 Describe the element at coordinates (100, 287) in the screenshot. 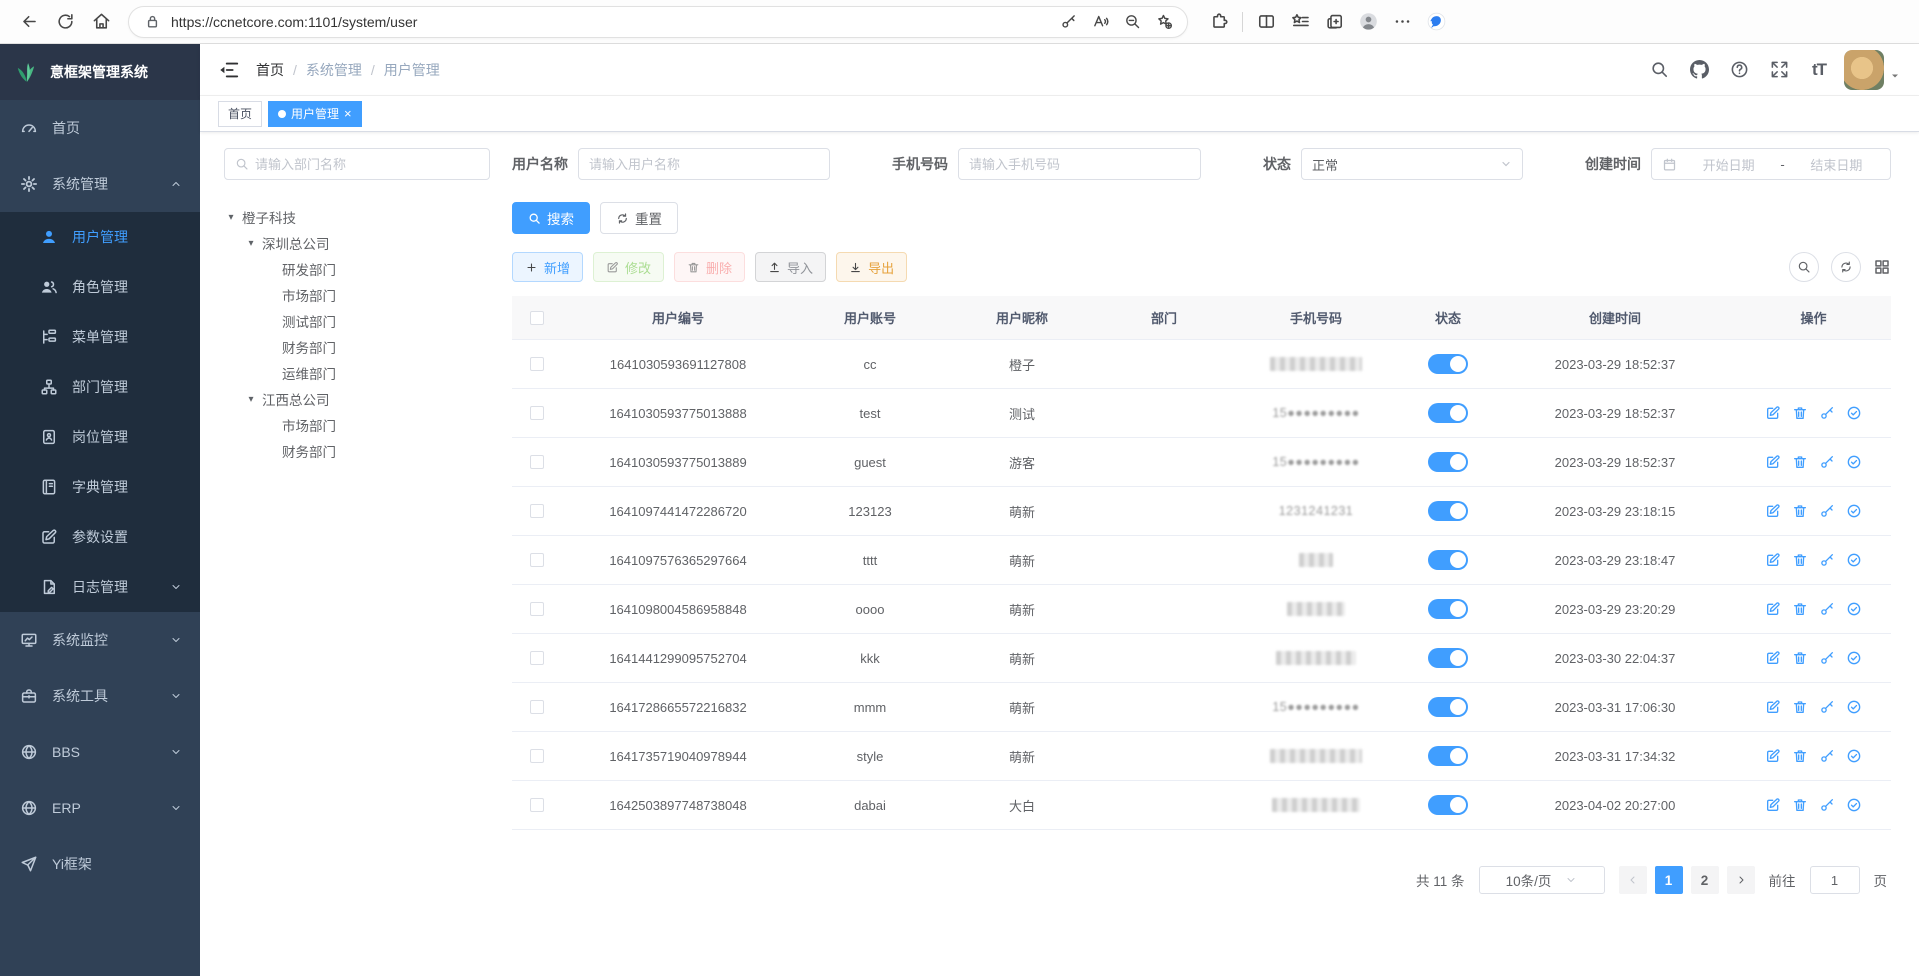

I see `sidebar-item-users-sub: 角色管理` at that location.